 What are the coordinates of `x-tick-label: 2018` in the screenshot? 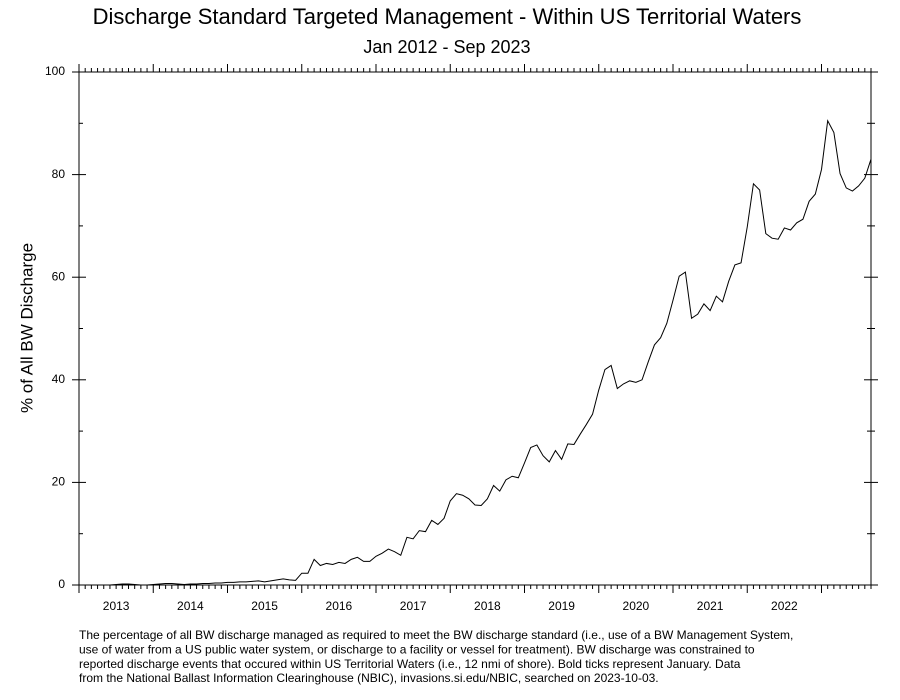 It's located at (487, 606).